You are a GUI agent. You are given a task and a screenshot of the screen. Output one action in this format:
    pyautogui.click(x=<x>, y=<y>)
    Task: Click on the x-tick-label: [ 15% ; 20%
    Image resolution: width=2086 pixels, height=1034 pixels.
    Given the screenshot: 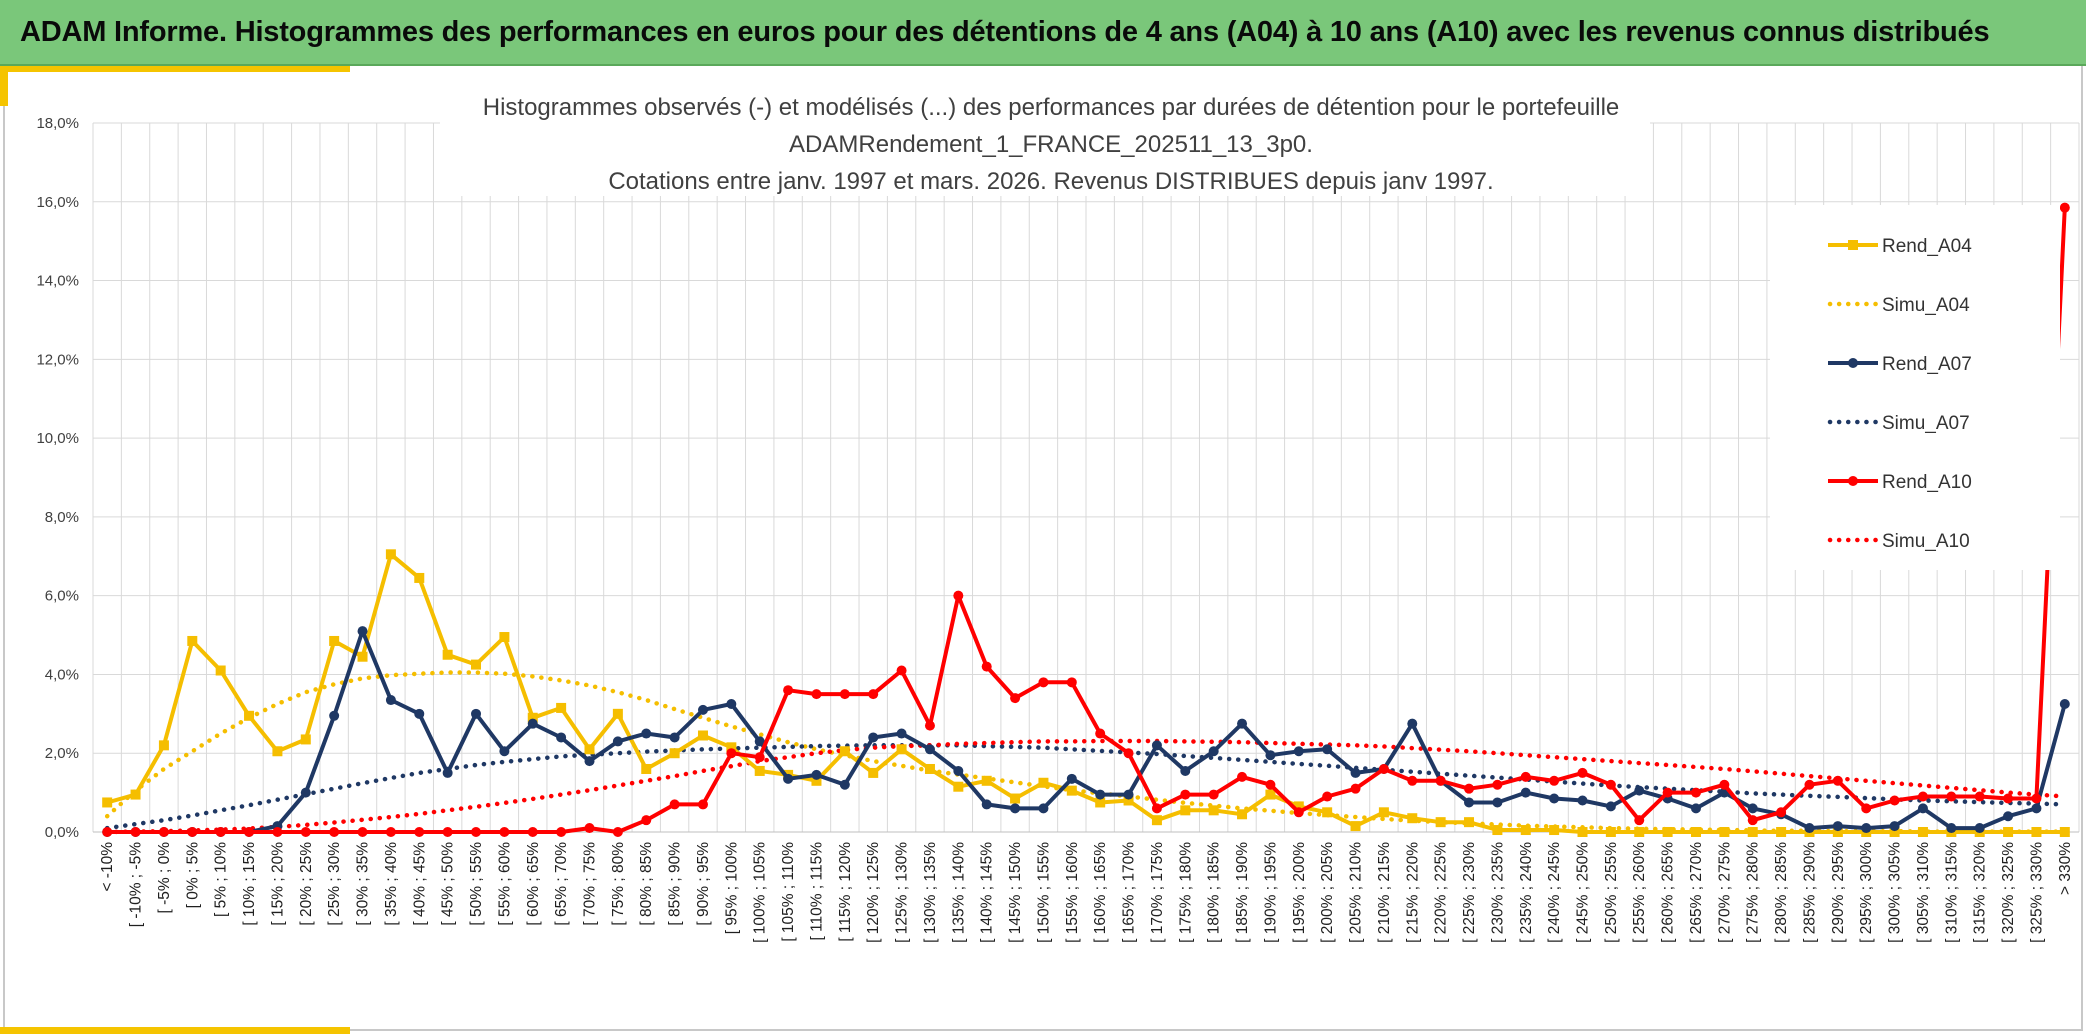 What is the action you would take?
    pyautogui.click(x=277, y=884)
    